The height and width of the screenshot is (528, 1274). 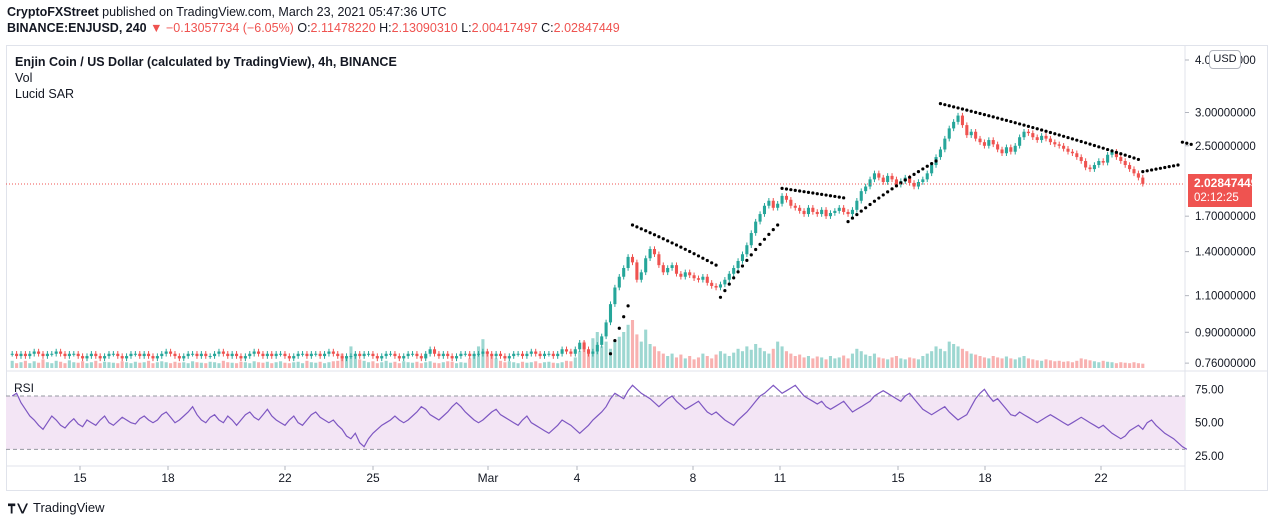 What do you see at coordinates (56, 507) in the screenshot?
I see `footer-brand: TradingView` at bounding box center [56, 507].